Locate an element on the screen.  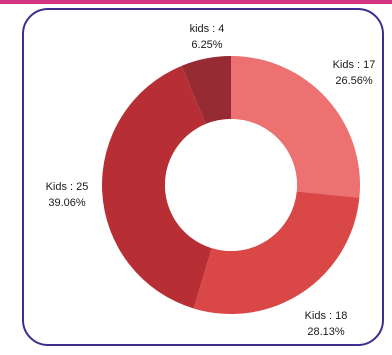
donut-hole is located at coordinates (231, 185).